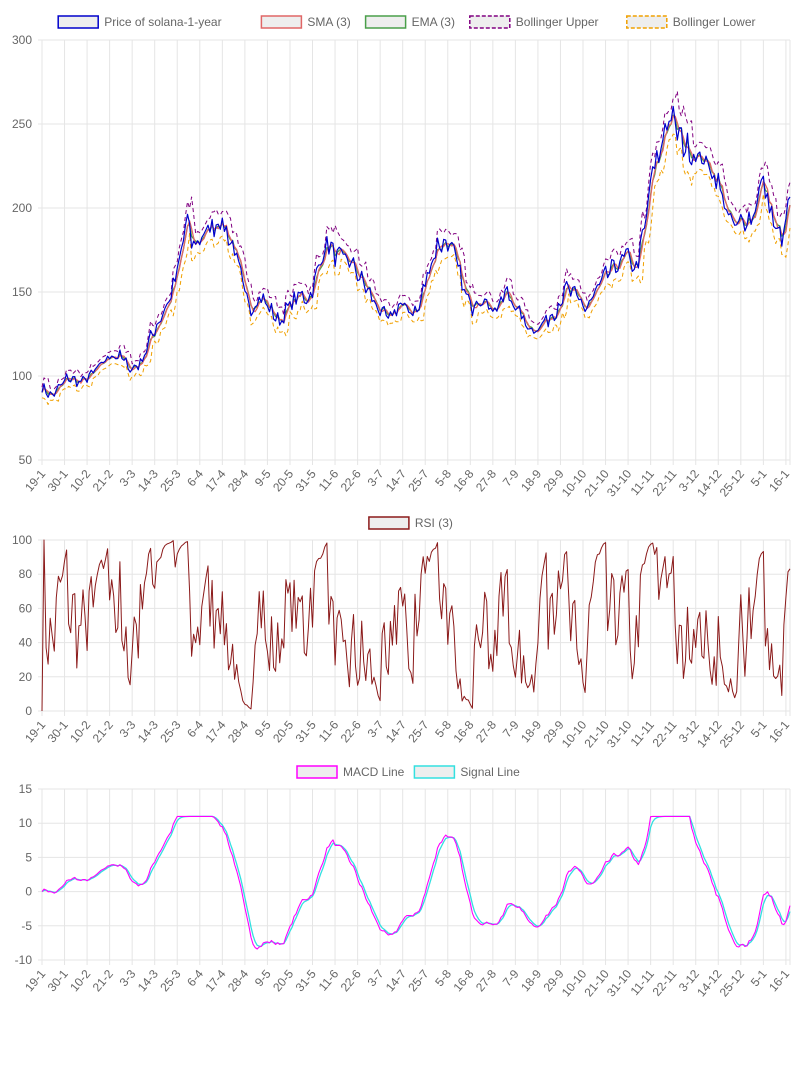 This screenshot has width=810, height=1065. What do you see at coordinates (408, 772) in the screenshot?
I see `macd-chart-legend: MACD Line Signal Line` at bounding box center [408, 772].